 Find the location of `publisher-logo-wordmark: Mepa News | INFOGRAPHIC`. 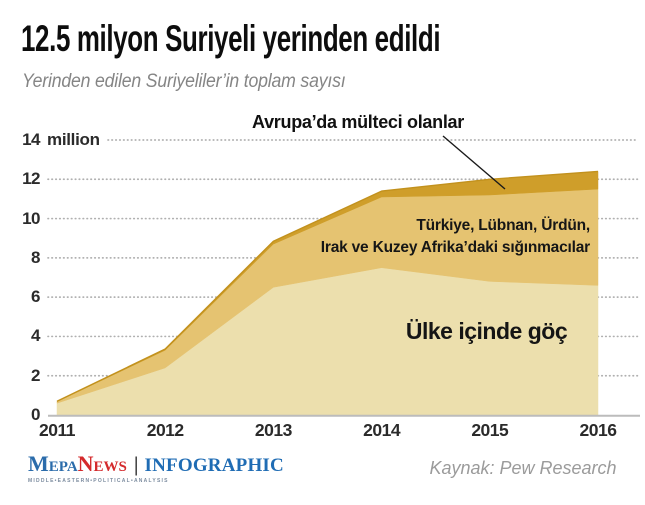

publisher-logo-wordmark: Mepa News | INFOGRAPHIC is located at coordinates (163, 465).